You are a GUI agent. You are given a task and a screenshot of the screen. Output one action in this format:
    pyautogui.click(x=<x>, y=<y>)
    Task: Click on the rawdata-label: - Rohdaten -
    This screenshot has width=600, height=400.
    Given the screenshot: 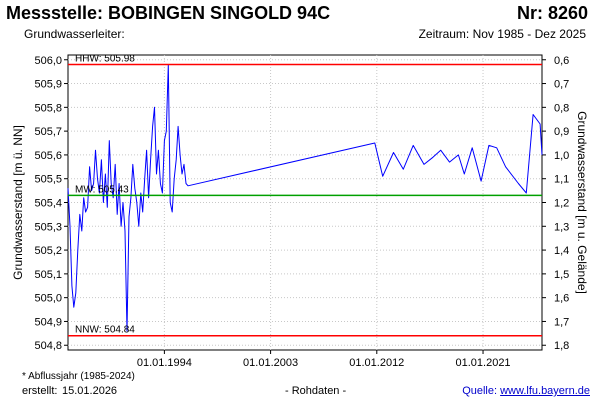 What is the action you would take?
    pyautogui.click(x=316, y=391)
    